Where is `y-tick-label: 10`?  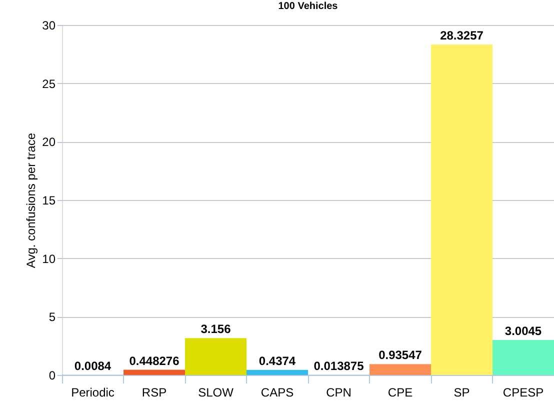 y-tick-label: 10 is located at coordinates (49, 259).